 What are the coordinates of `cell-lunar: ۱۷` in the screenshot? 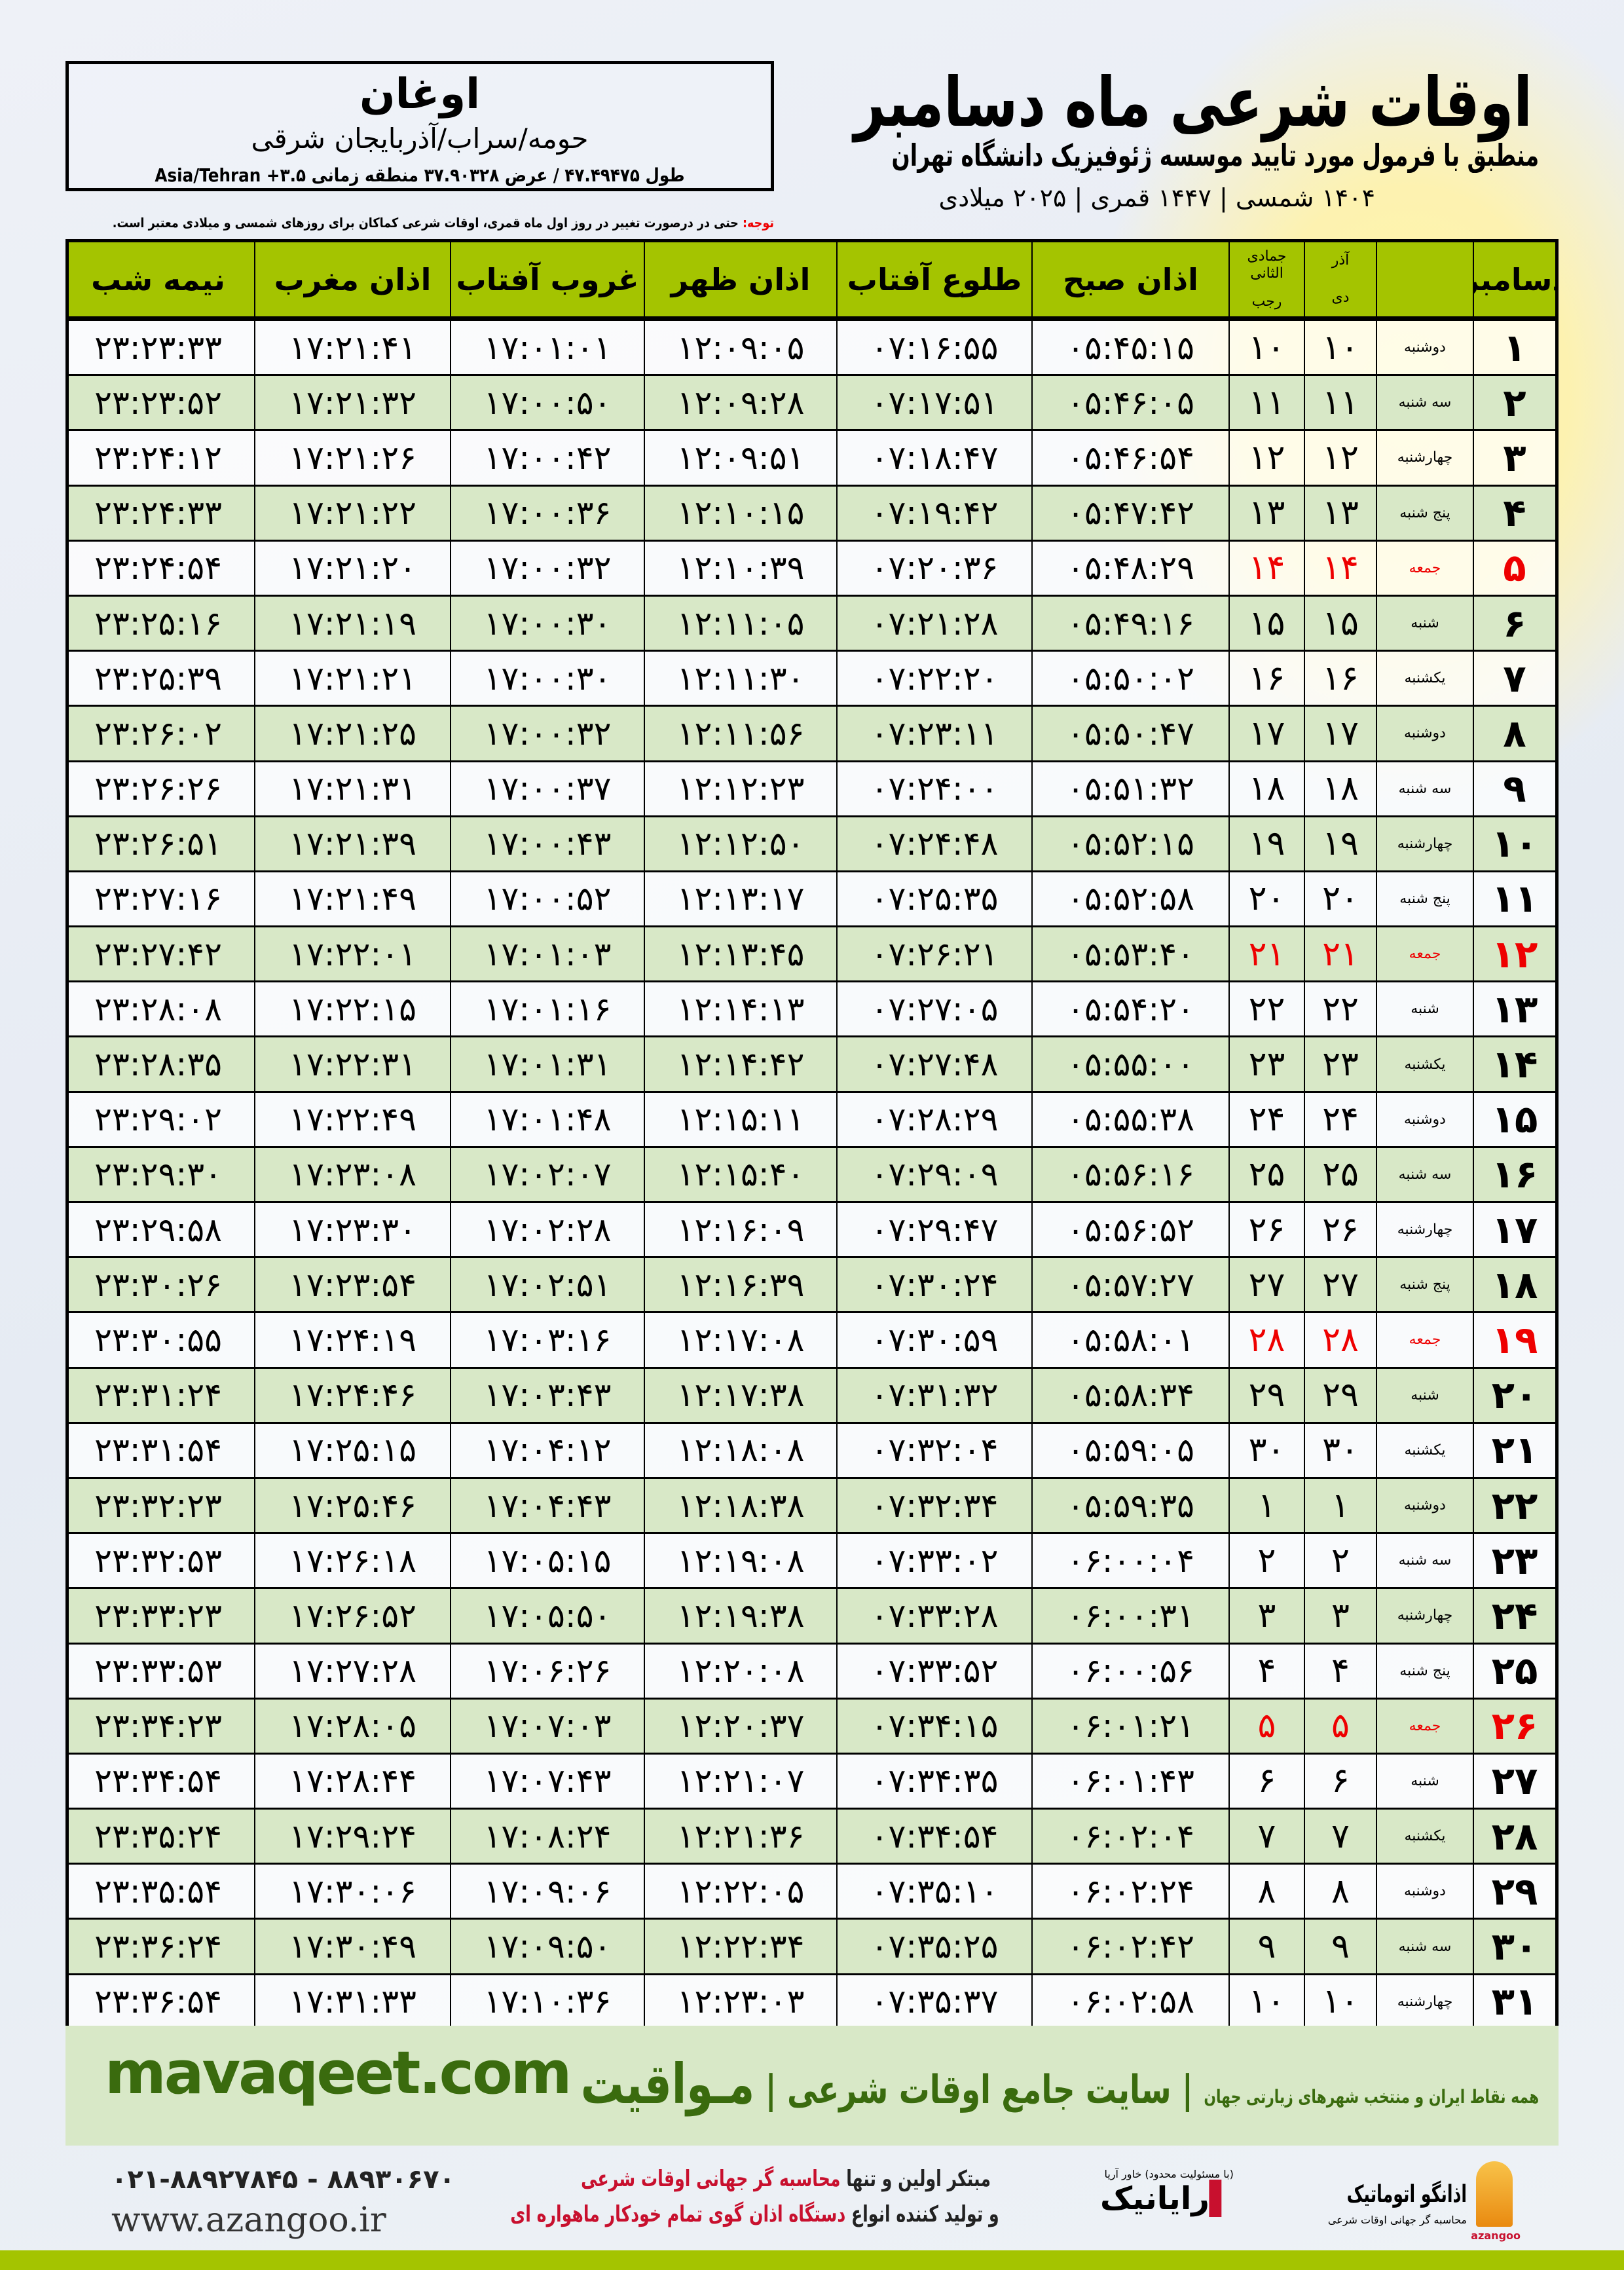 It's located at (1266, 733).